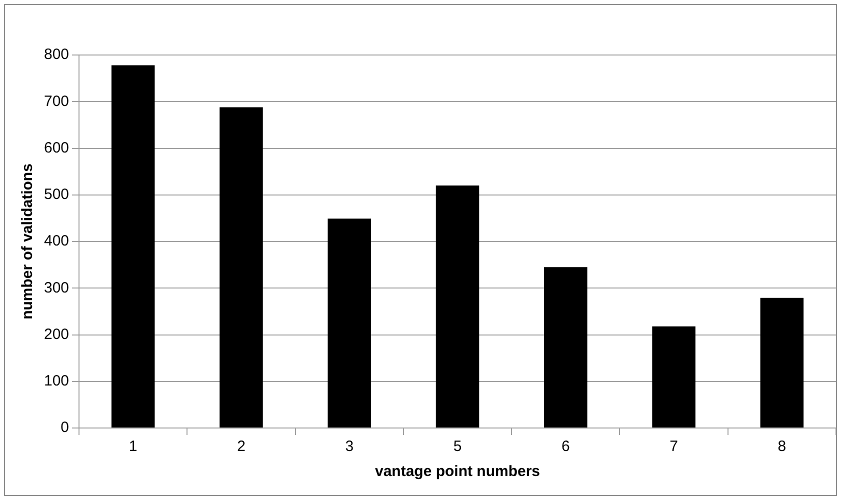 The height and width of the screenshot is (502, 843). I want to click on x-tick-label: 2, so click(241, 447).